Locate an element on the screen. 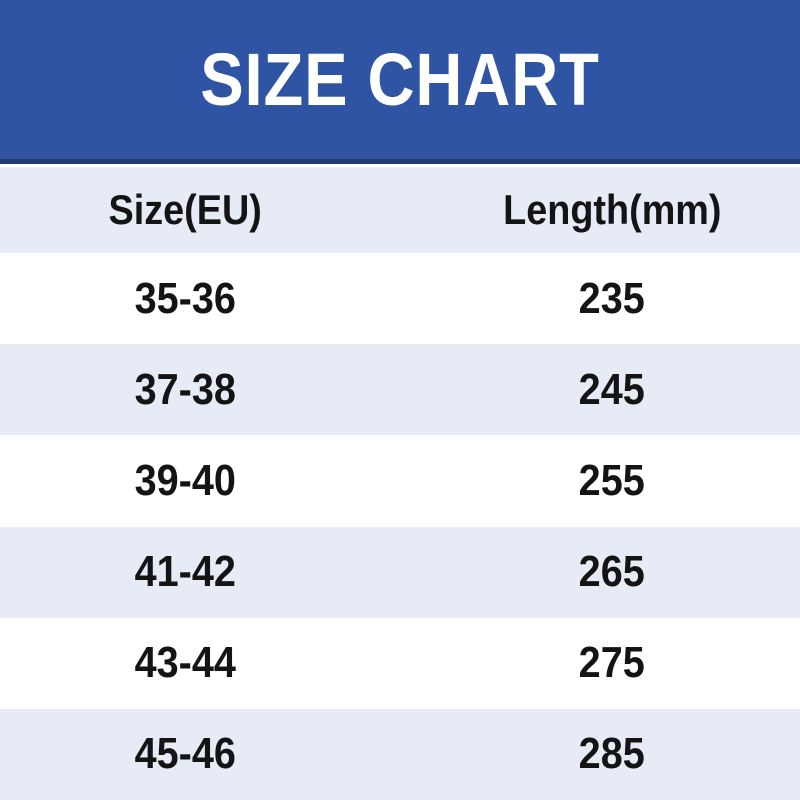  size-cell: 41-42 is located at coordinates (185, 572).